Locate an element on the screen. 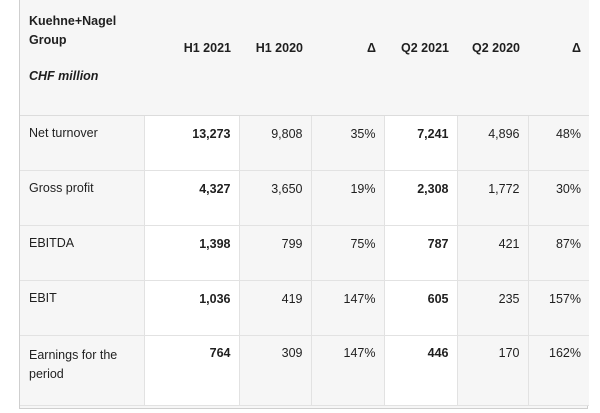 This screenshot has width=600, height=413. table-row: EBIT 1,036 419 147% 605 235 157% is located at coordinates (304, 308).